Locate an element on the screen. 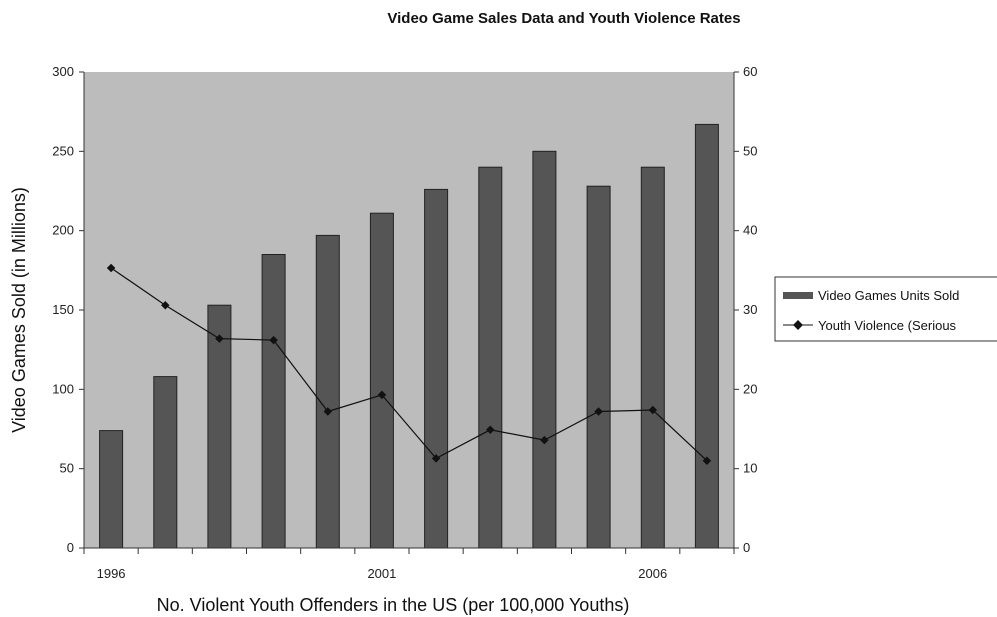 This screenshot has width=997, height=617. x-tick-label: 2001 is located at coordinates (381, 573).